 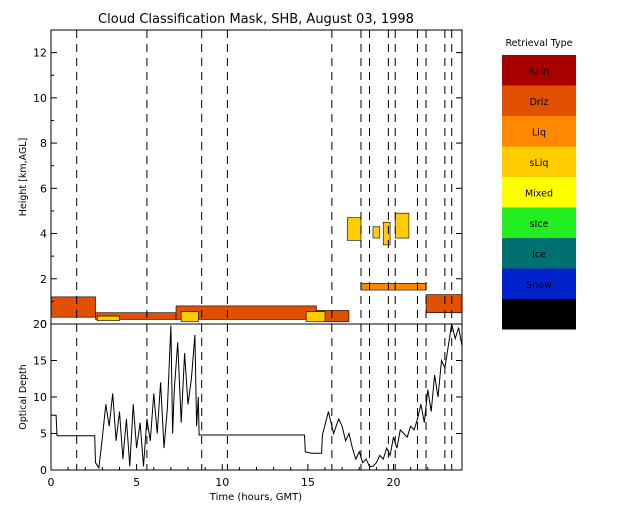 What do you see at coordinates (43, 279) in the screenshot?
I see `height-tick-label-2: 2` at bounding box center [43, 279].